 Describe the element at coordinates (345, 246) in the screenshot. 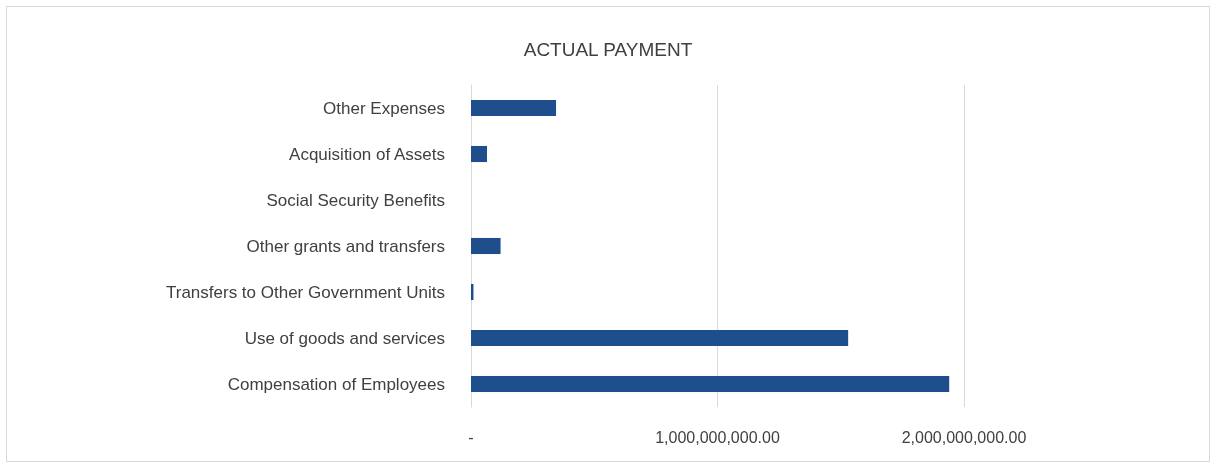

I see `y-tick-label: Other grants and transfers` at that location.